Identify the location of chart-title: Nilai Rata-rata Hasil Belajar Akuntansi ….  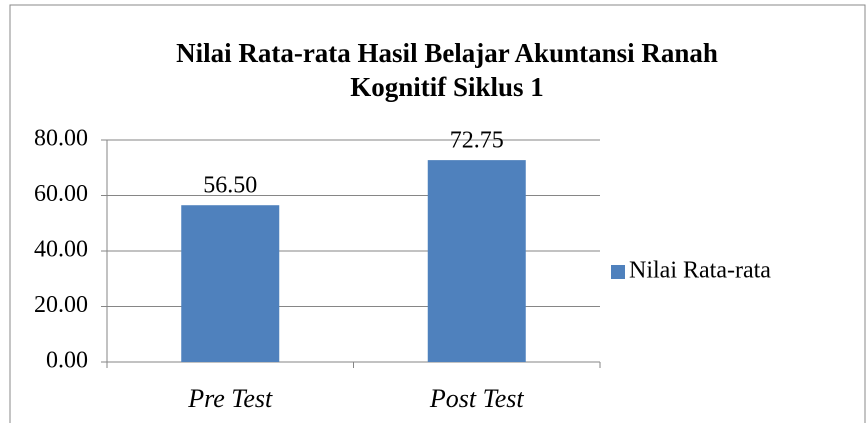
(447, 53).